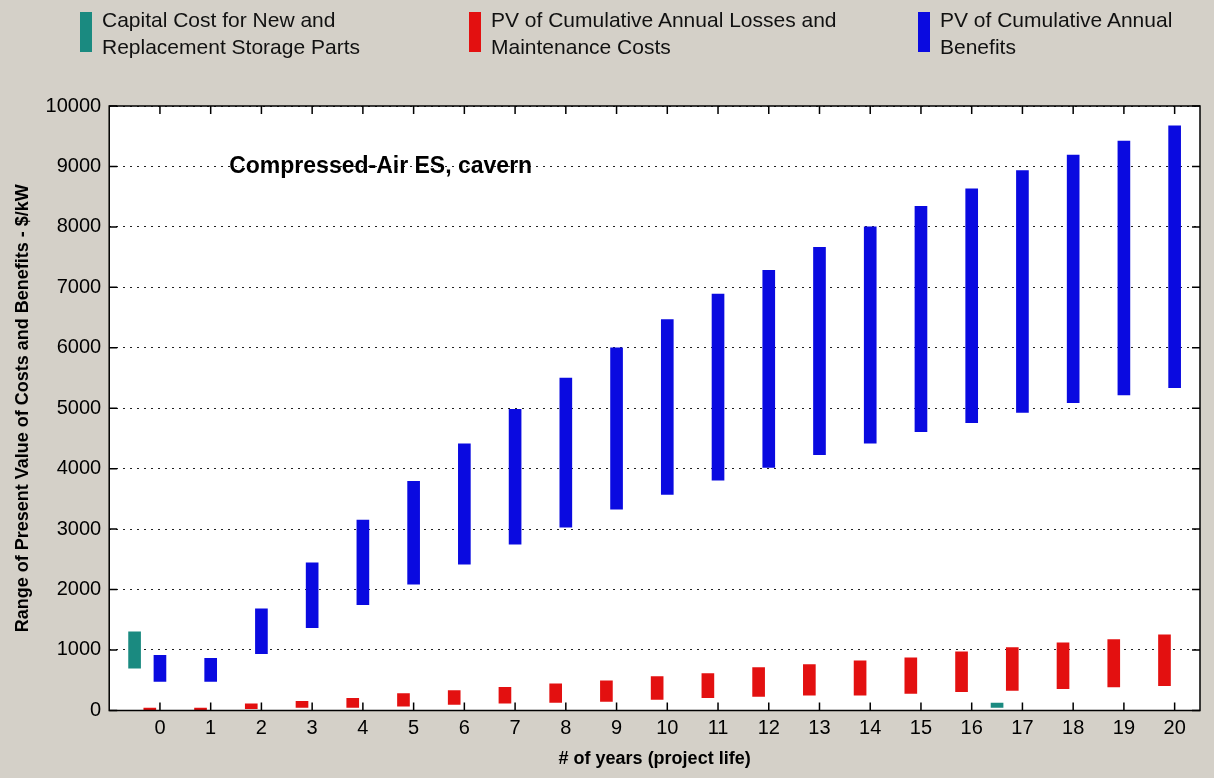 This screenshot has height=778, width=1214. I want to click on legend-label: Capital Cost for New and Replacement Storage Parts, so click(231, 33).